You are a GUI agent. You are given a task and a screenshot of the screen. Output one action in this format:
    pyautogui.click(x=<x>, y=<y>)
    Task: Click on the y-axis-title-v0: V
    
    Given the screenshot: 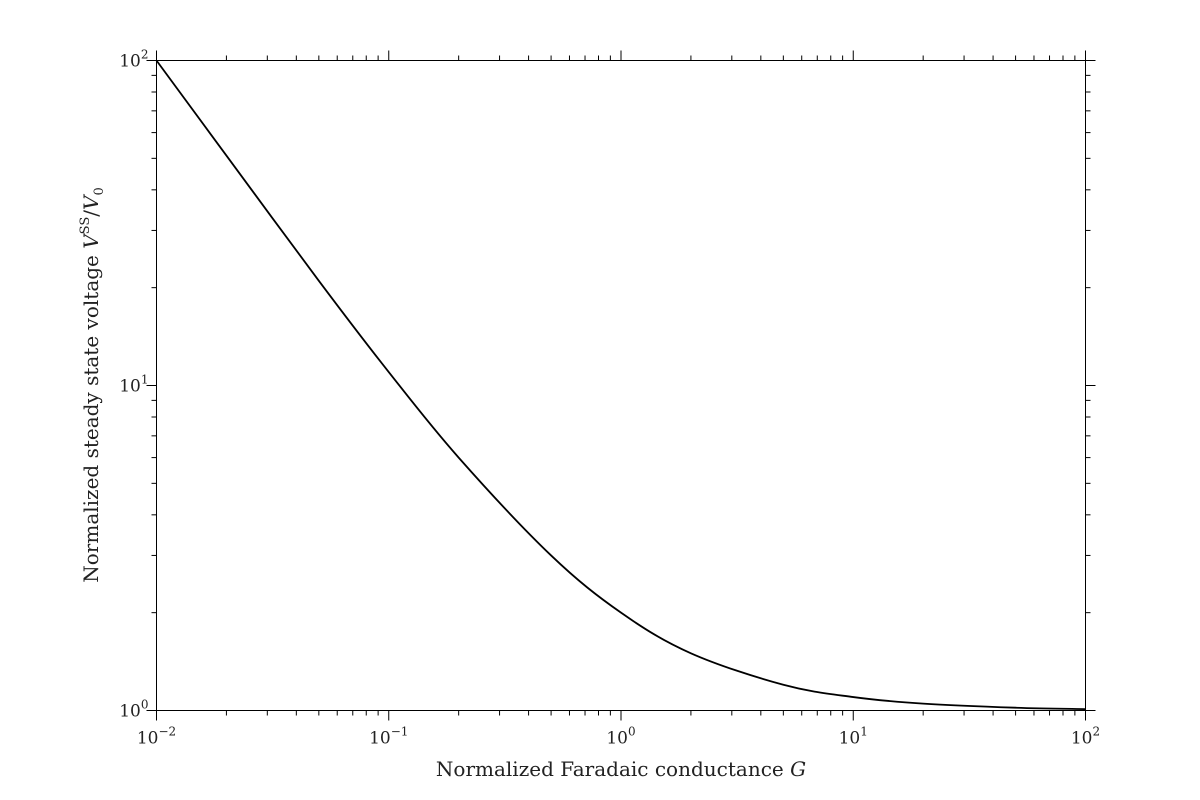 What is the action you would take?
    pyautogui.click(x=91, y=201)
    